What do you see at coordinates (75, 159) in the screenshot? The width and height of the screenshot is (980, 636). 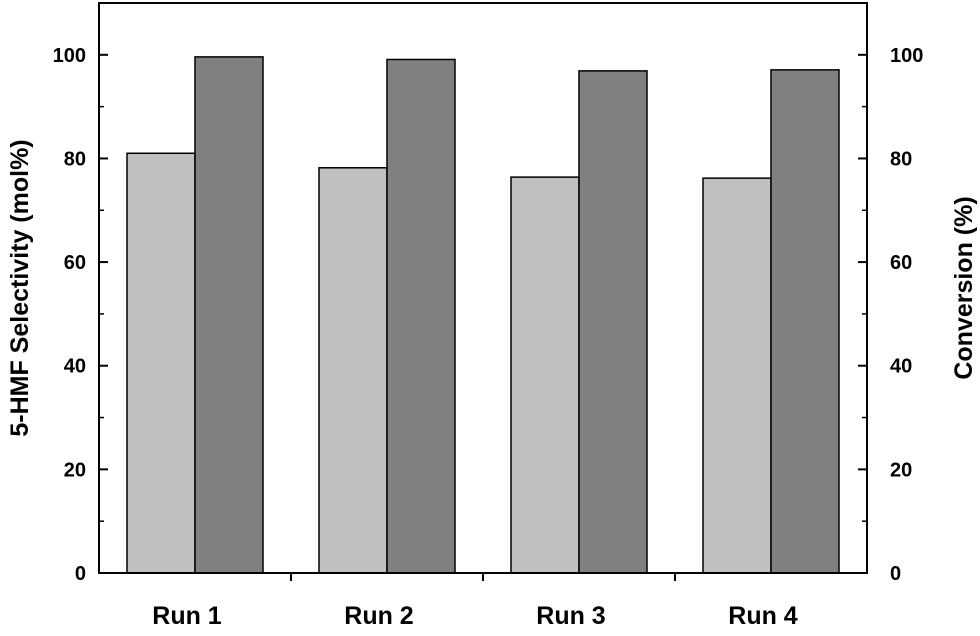 I see `left-tick-label: 80` at bounding box center [75, 159].